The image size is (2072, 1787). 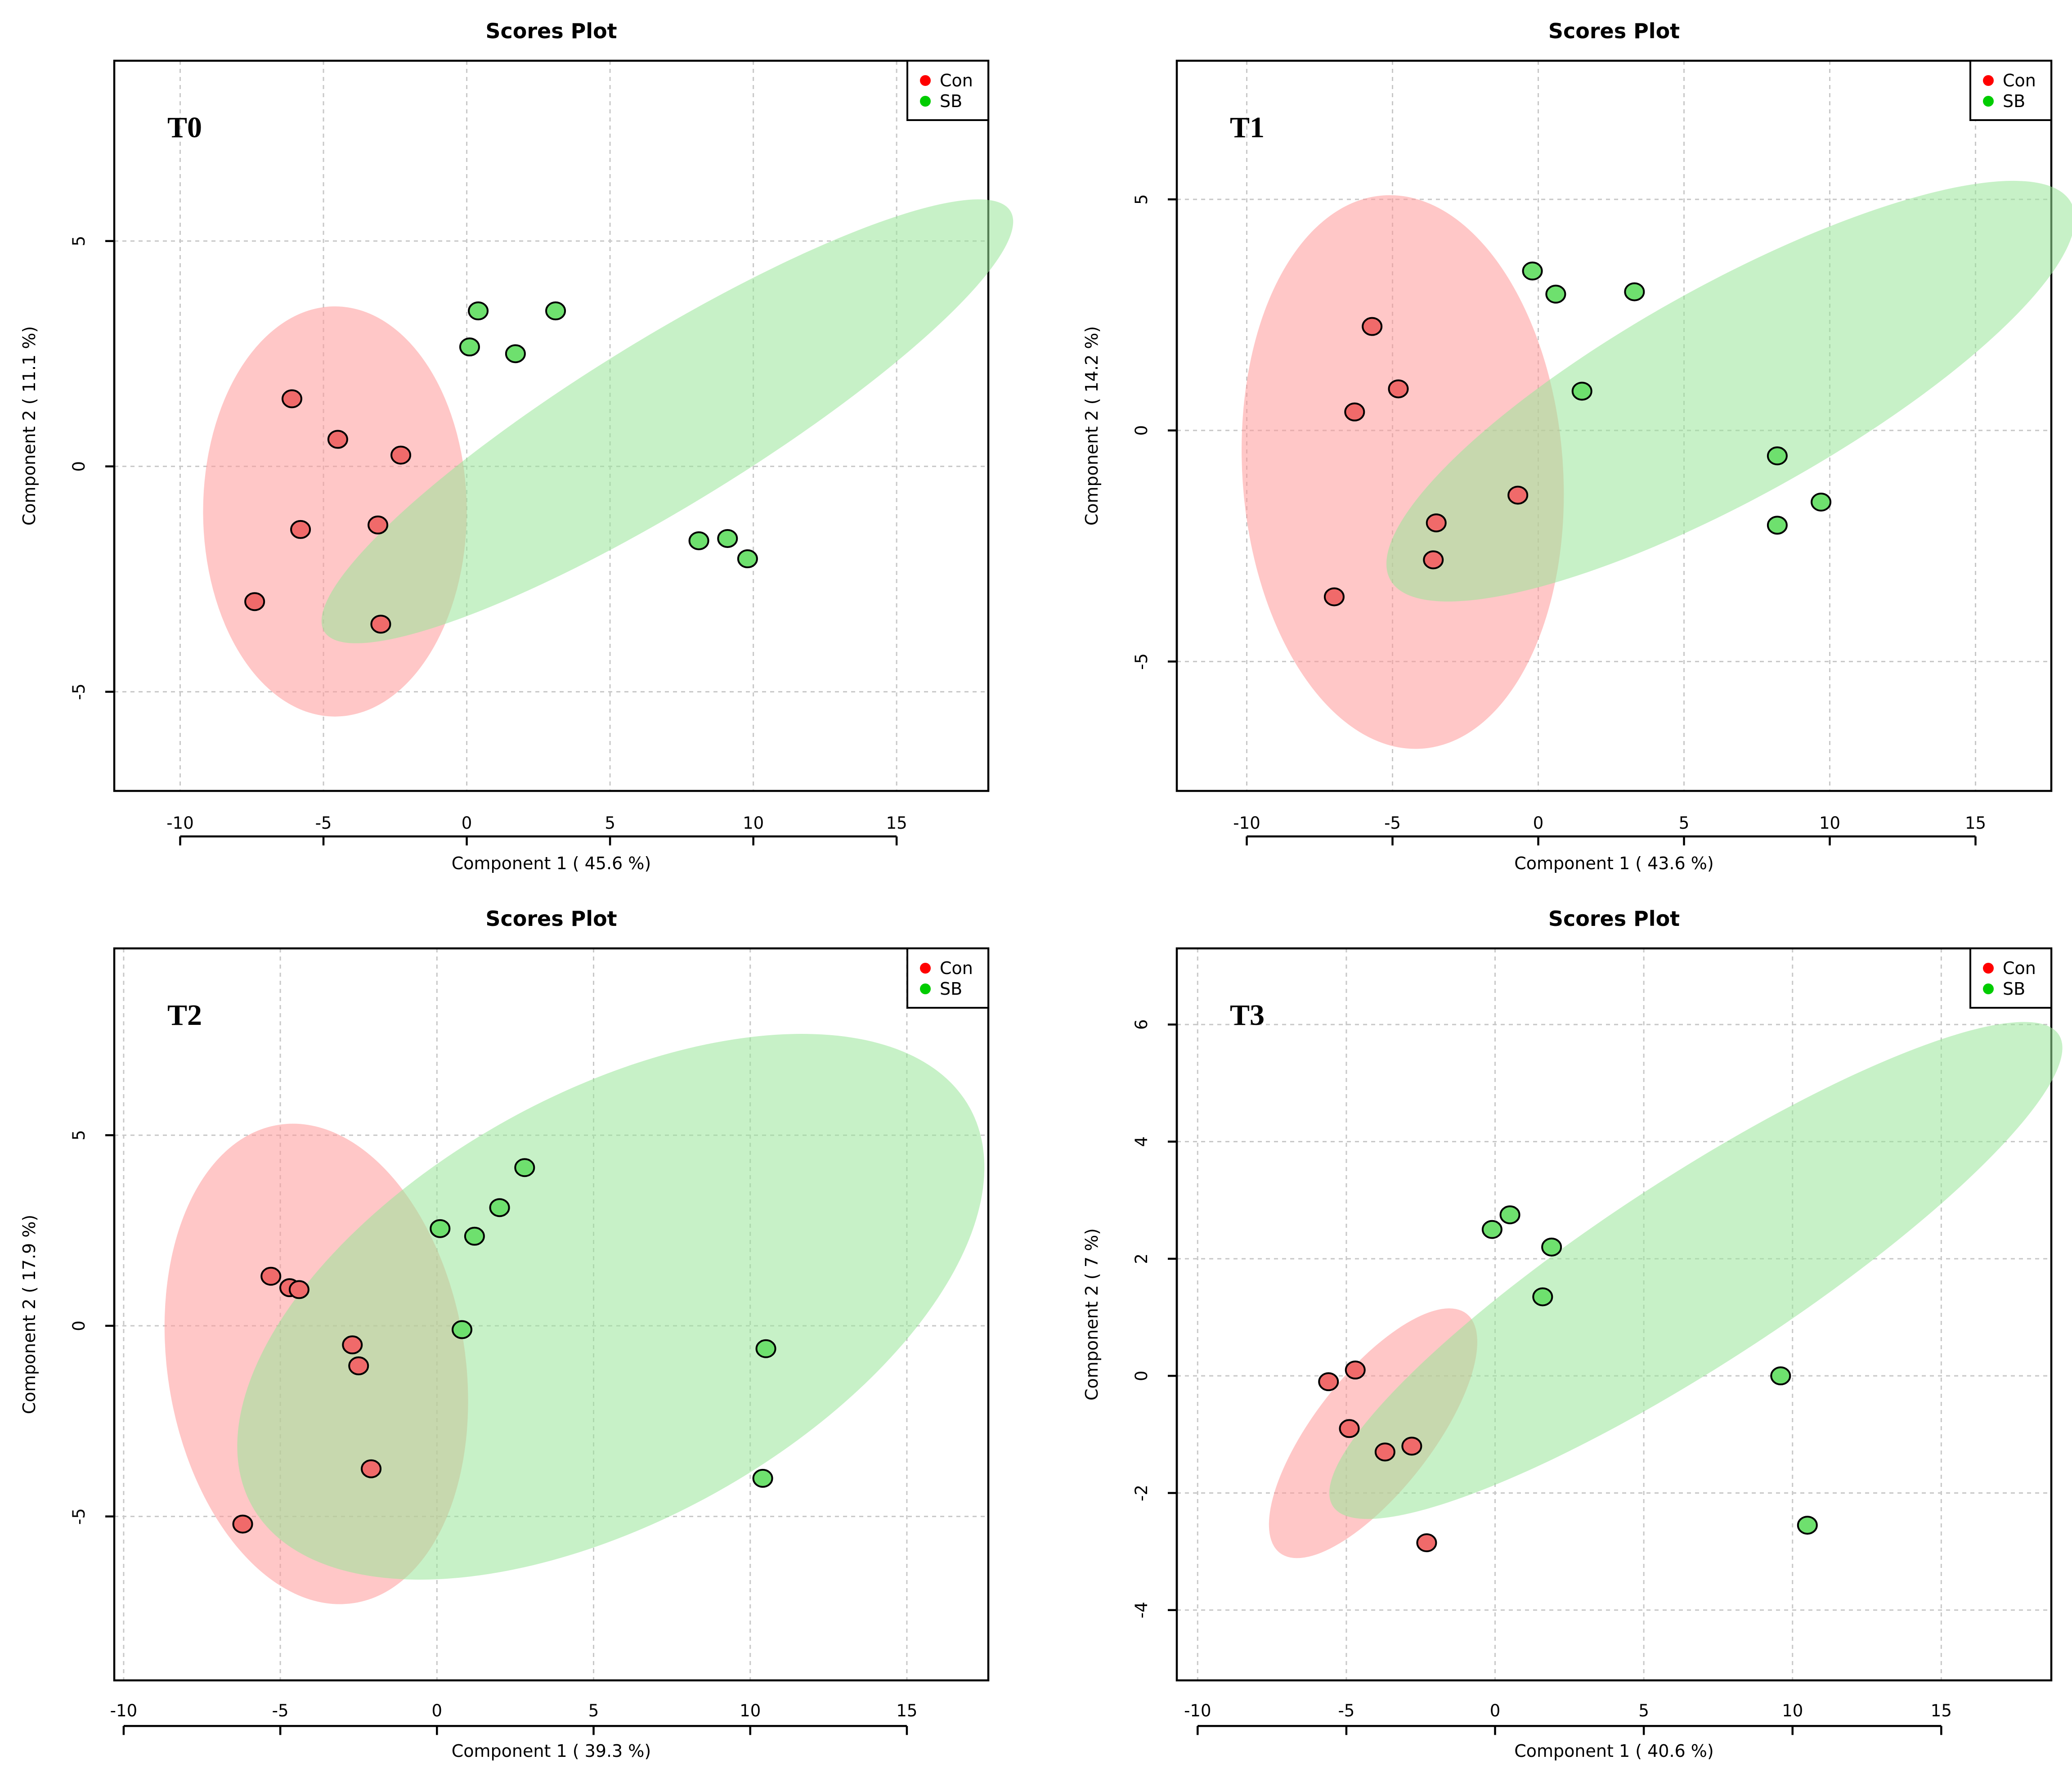 I want to click on y-axis: -5 0 5 Component 2 ( 11.1 %), so click(x=67, y=468).